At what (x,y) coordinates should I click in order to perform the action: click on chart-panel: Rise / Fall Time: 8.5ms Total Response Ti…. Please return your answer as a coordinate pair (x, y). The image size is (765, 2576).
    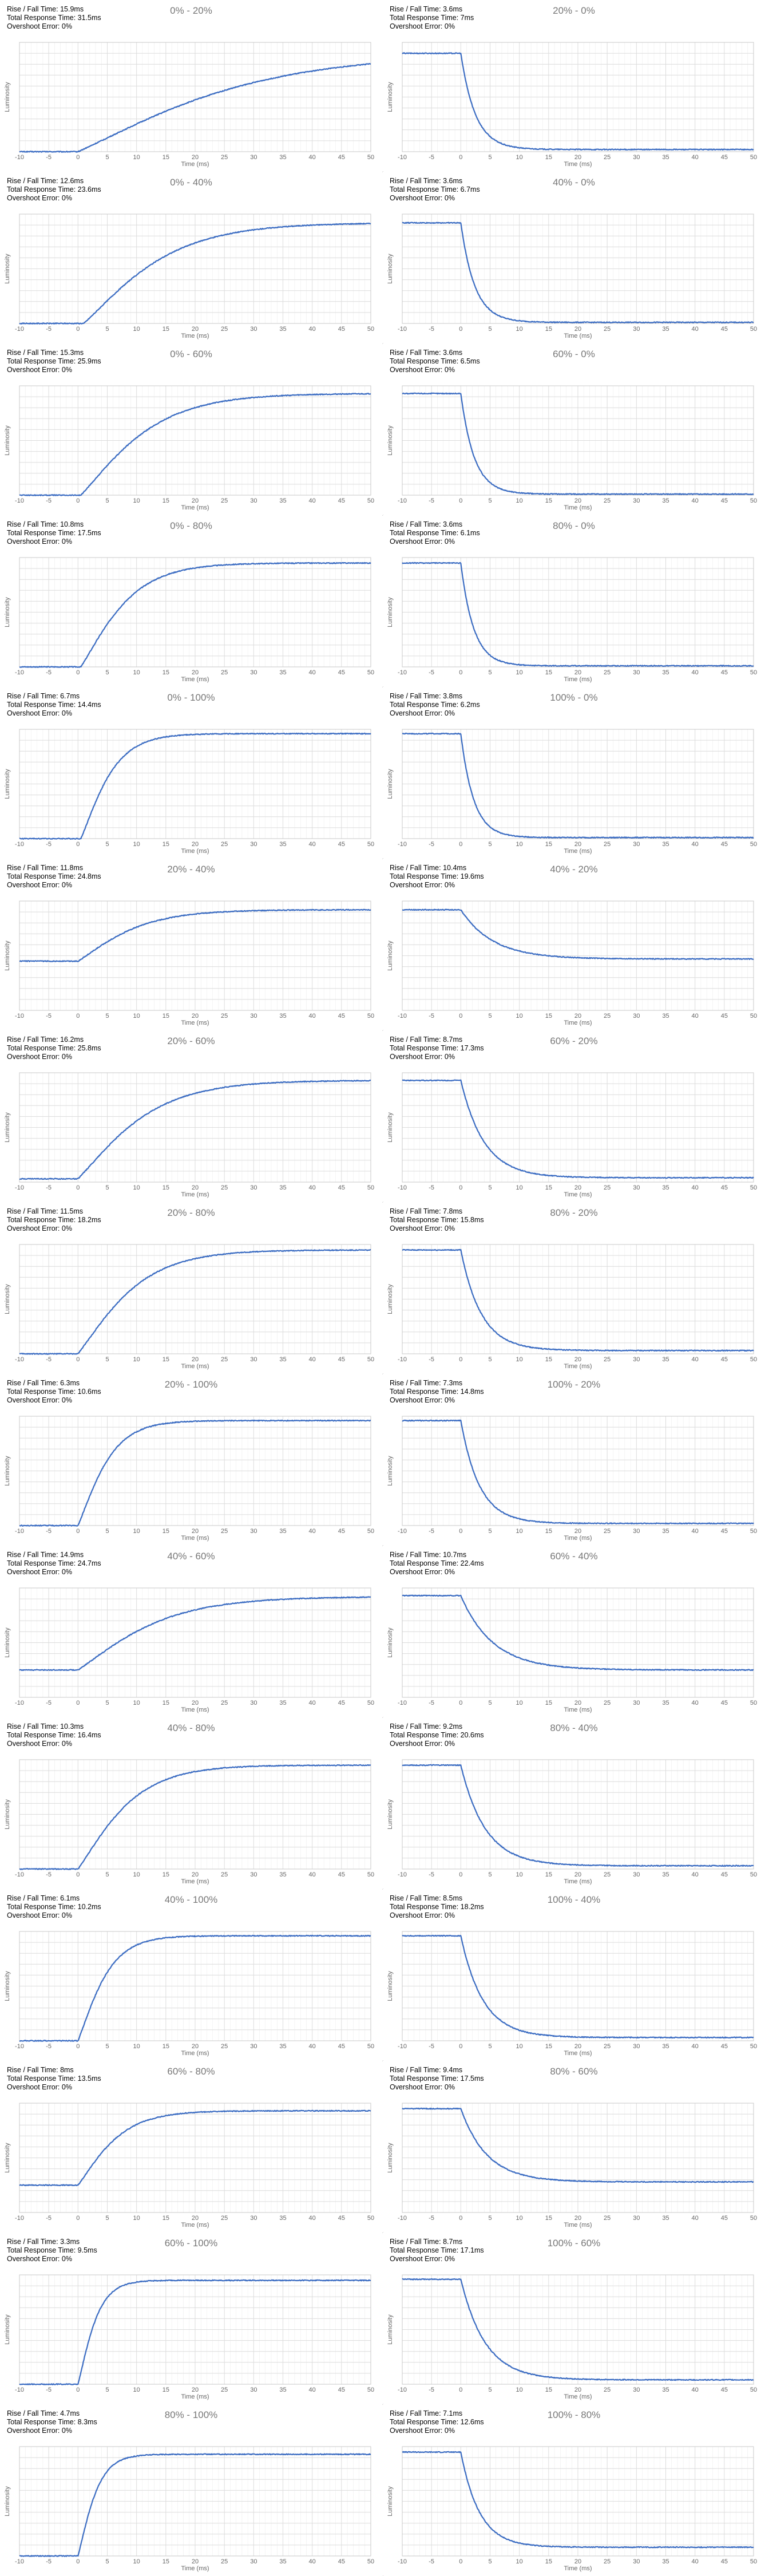
    Looking at the image, I should click on (574, 1974).